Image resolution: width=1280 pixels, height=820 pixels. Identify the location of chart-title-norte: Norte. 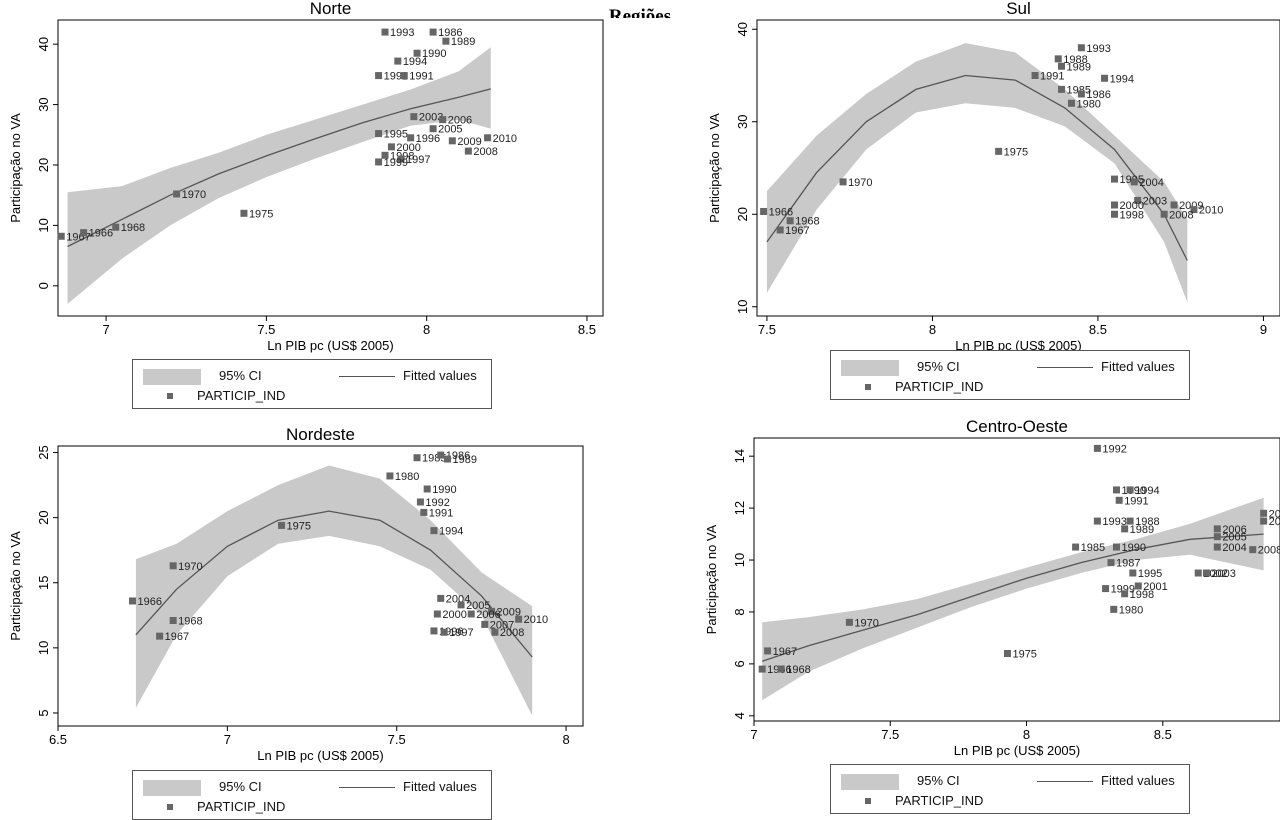
(331, 9).